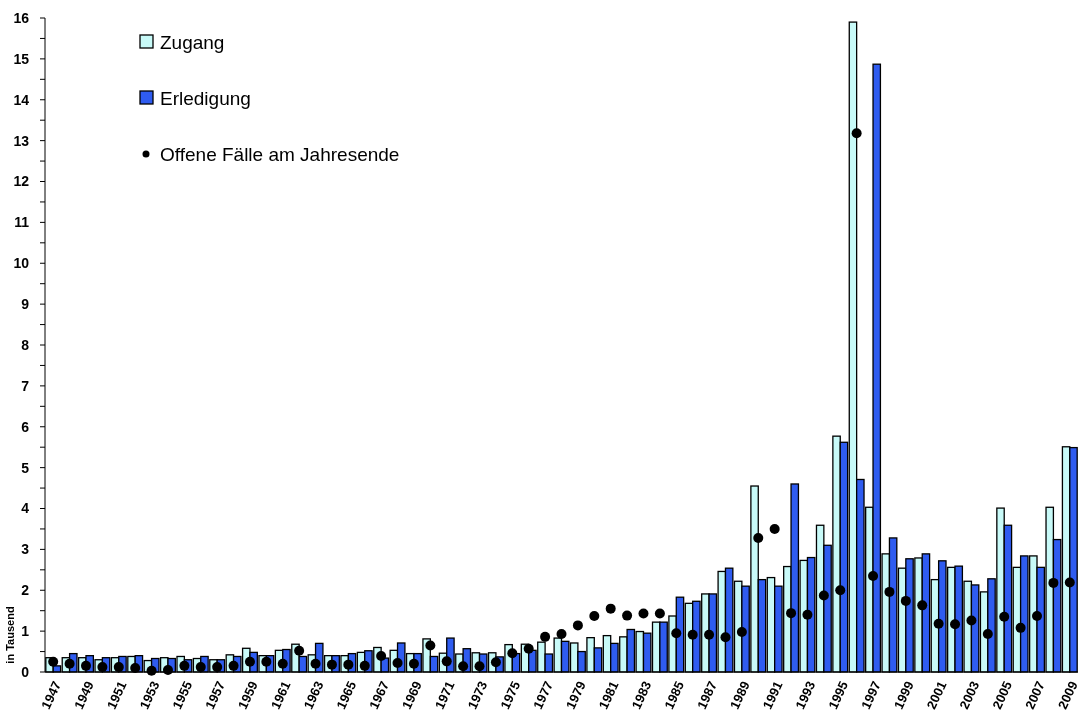 The image size is (1081, 724). I want to click on x-tick-label: 2003, so click(969, 695).